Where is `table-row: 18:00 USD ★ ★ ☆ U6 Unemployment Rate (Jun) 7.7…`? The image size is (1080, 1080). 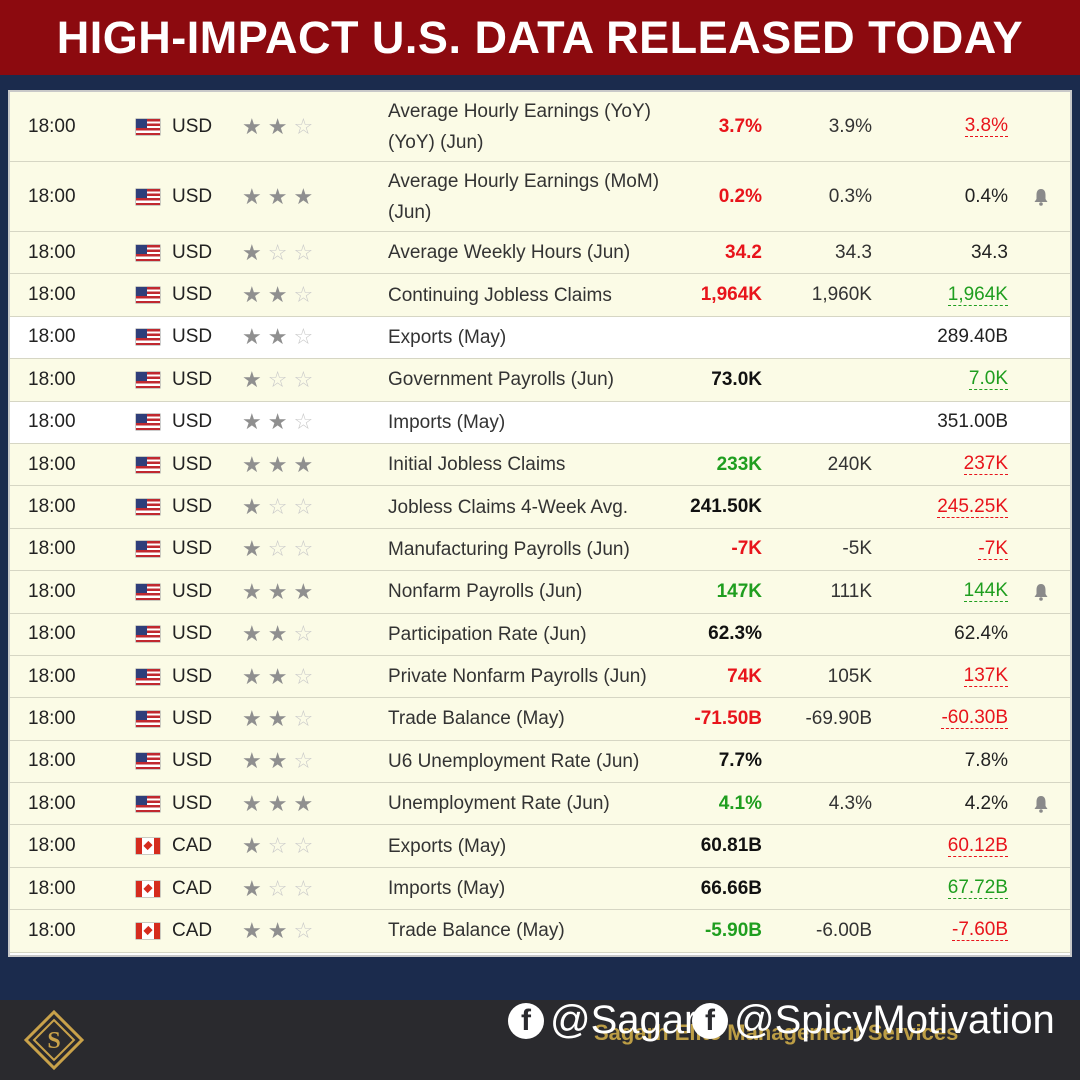 table-row: 18:00 USD ★ ★ ☆ U6 Unemployment Rate (Jun) 7.7… is located at coordinates (540, 762).